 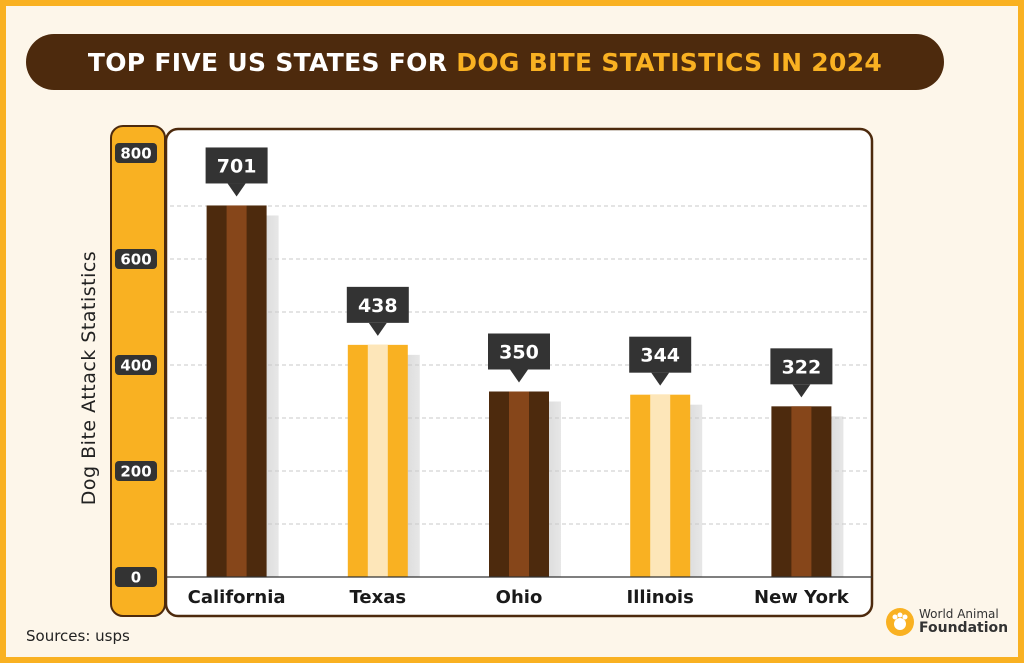 What do you see at coordinates (802, 597) in the screenshot?
I see `x-tick-label: New York` at bounding box center [802, 597].